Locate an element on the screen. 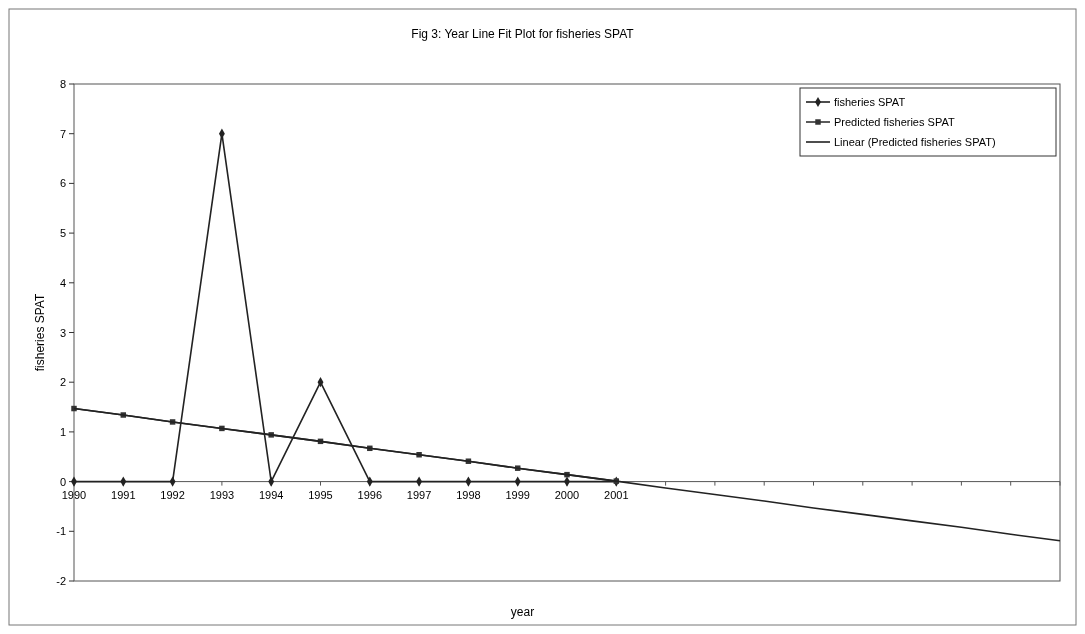 This screenshot has width=1085, height=634. y-tick-label: 2 is located at coordinates (62, 382).